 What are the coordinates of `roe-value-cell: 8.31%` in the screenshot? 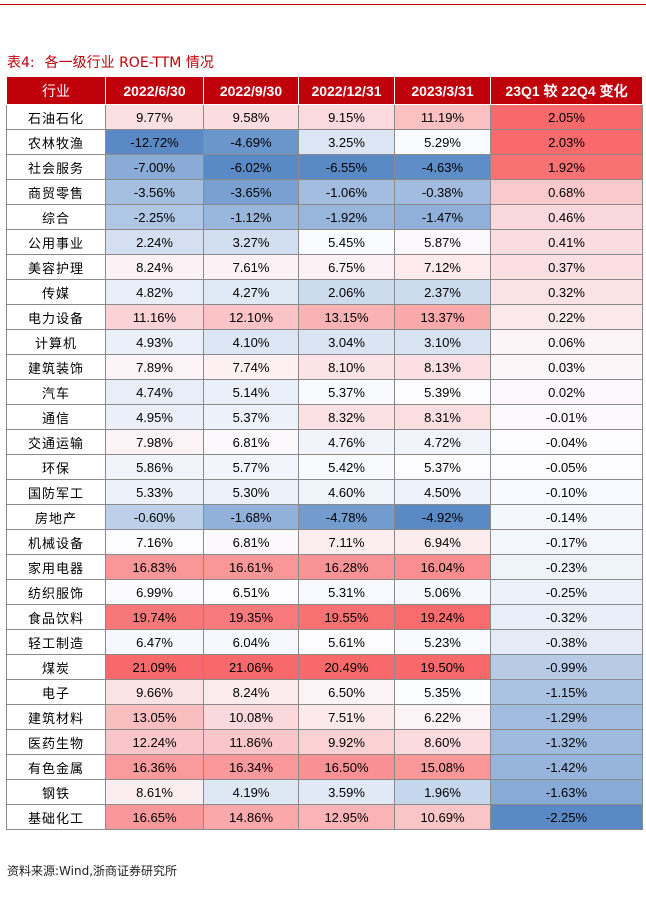 It's located at (442, 417).